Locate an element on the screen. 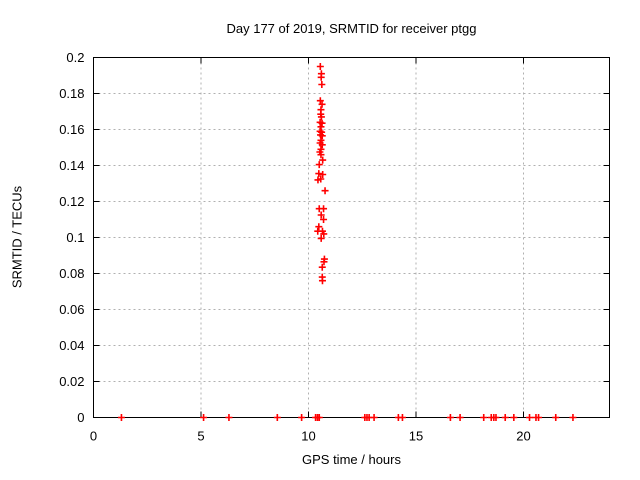 This screenshot has height=480, width=640. y-tick-label: 0.02 is located at coordinates (71, 381).